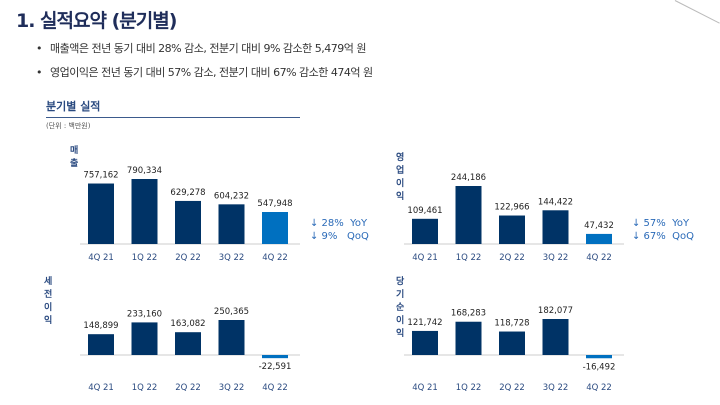  Describe the element at coordinates (48, 301) in the screenshot. I see `chart-title: 세전이익` at that location.